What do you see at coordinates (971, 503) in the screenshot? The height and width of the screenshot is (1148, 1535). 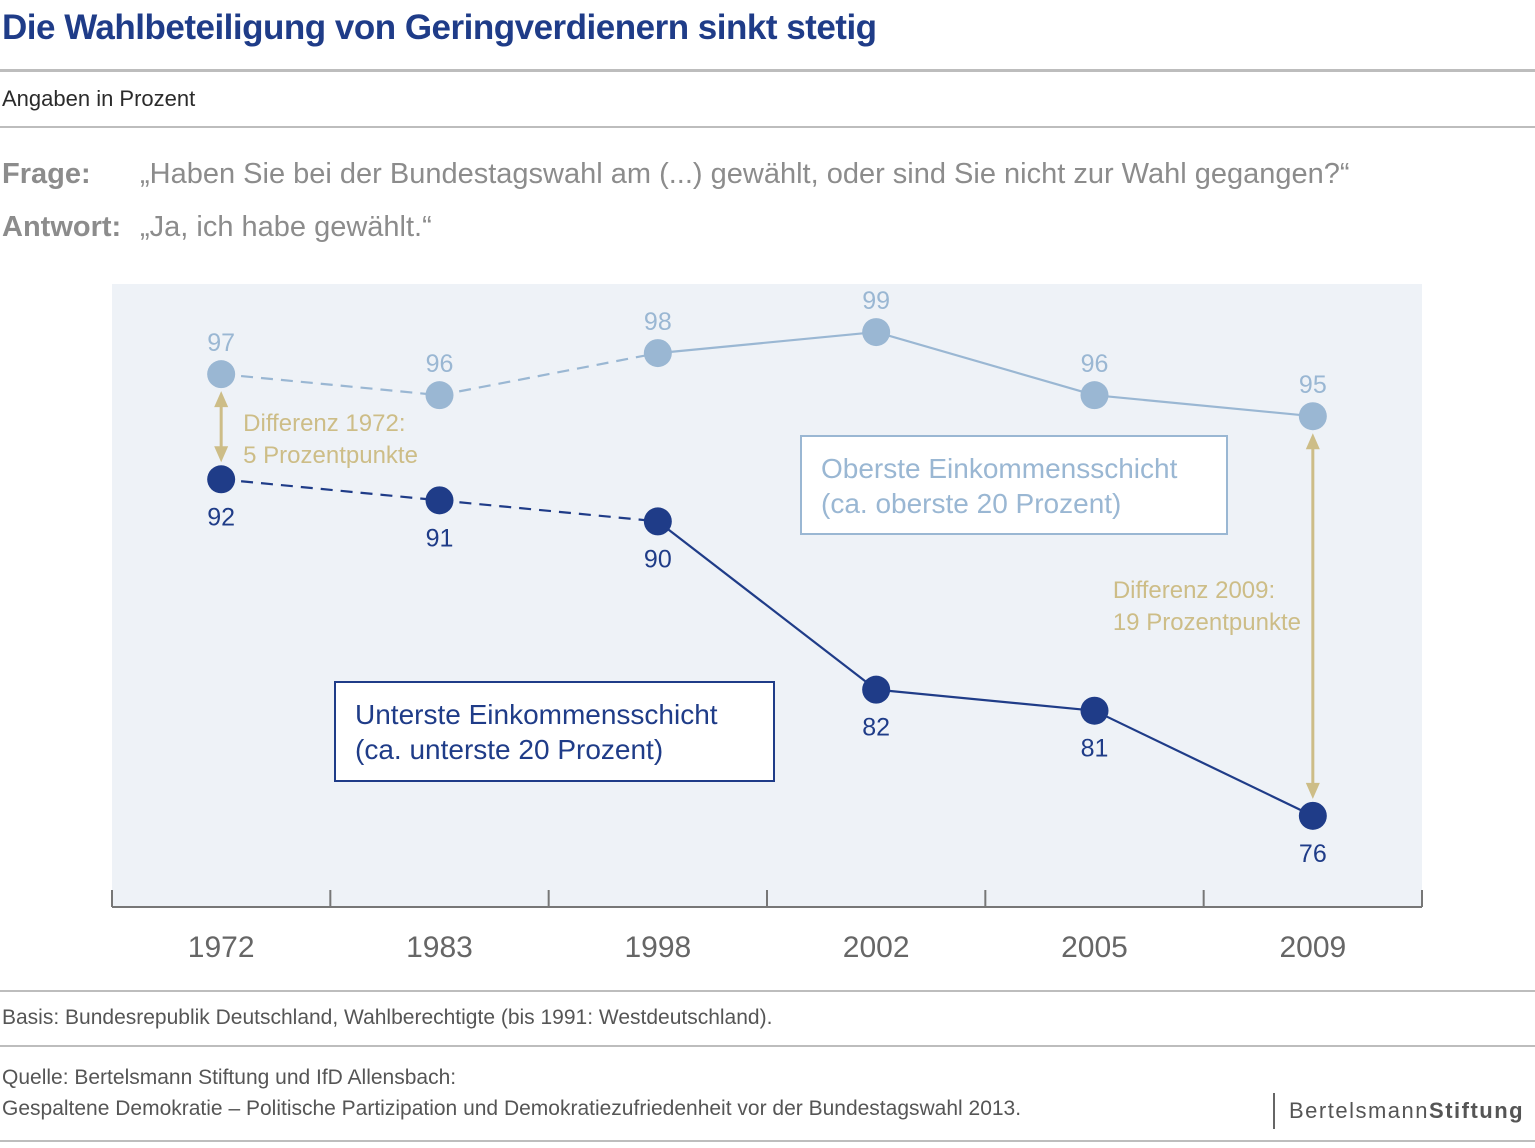 I see `legend-text: (ca. oberste 20 Prozent)` at bounding box center [971, 503].